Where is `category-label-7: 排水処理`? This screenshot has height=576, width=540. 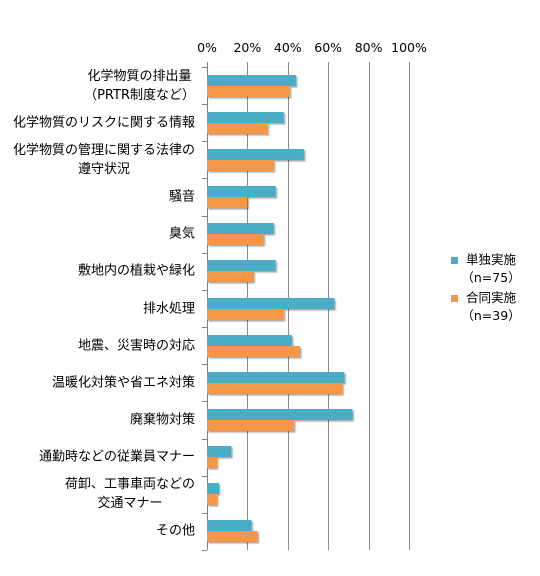 category-label-7: 排水処理 is located at coordinates (168, 308).